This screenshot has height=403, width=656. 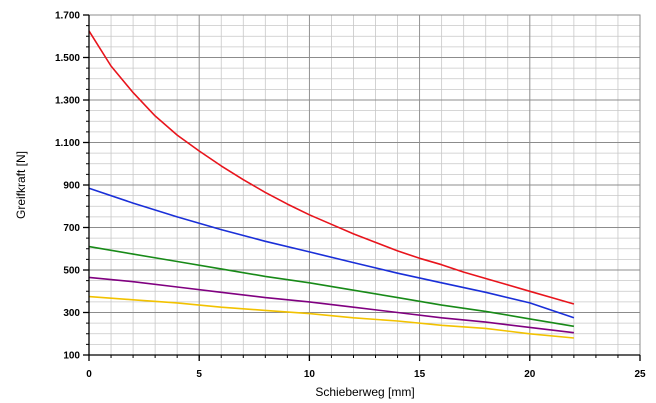 I want to click on x-tick-label: 25, so click(x=640, y=374).